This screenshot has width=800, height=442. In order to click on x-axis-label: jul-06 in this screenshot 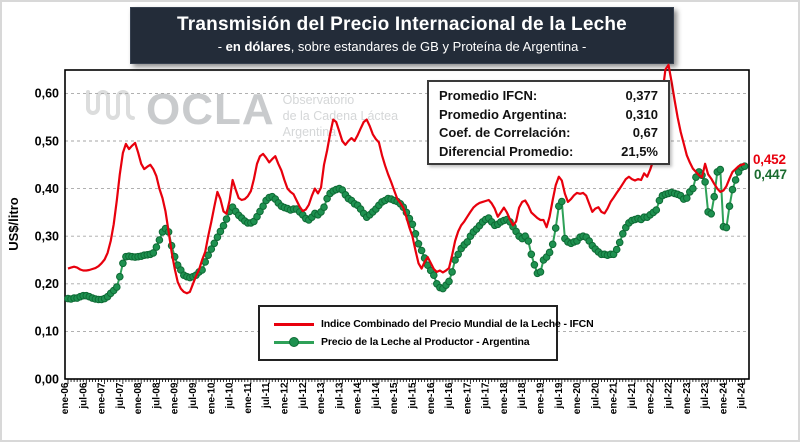, I will do `click(83, 396)`.